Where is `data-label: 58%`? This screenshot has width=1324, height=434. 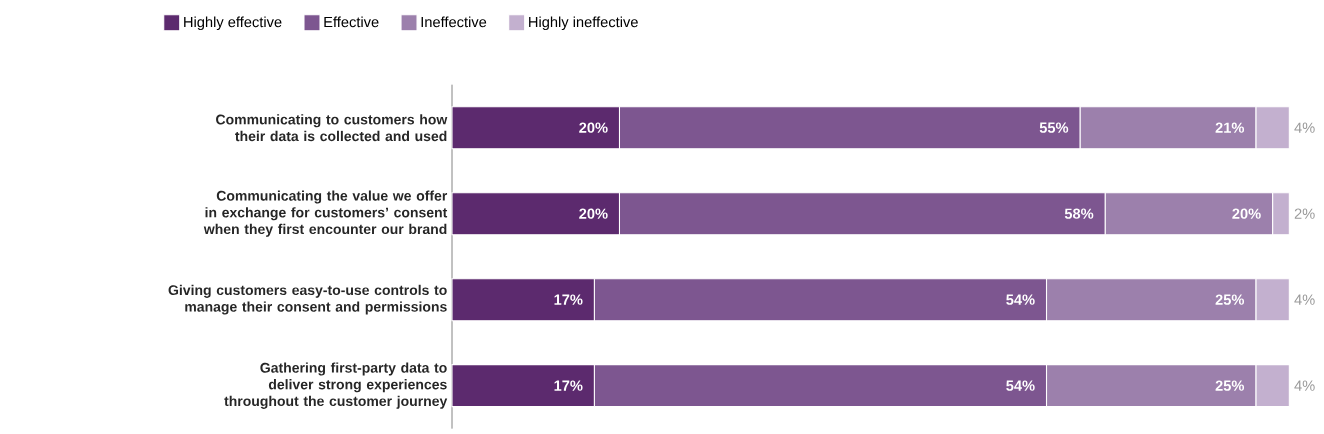
data-label: 58% is located at coordinates (1079, 213).